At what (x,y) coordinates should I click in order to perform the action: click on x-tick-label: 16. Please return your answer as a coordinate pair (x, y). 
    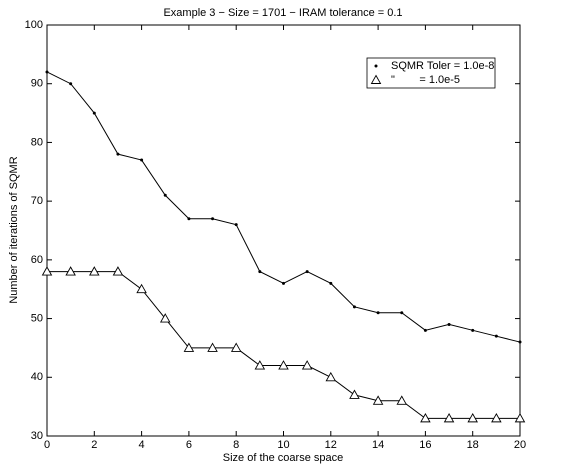
    Looking at the image, I should click on (425, 445).